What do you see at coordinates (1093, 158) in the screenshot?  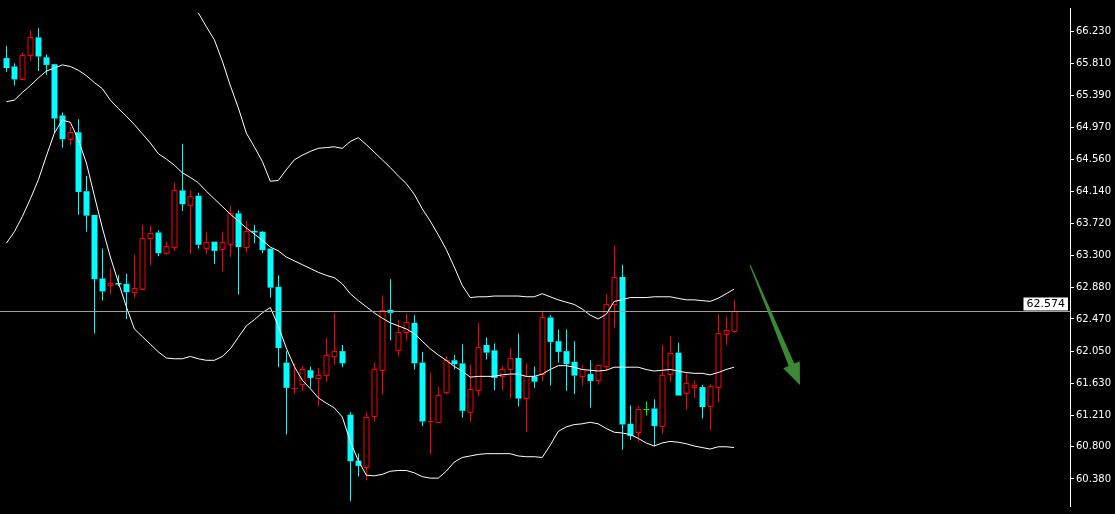 I see `y-tick-label: 64.560` at bounding box center [1093, 158].